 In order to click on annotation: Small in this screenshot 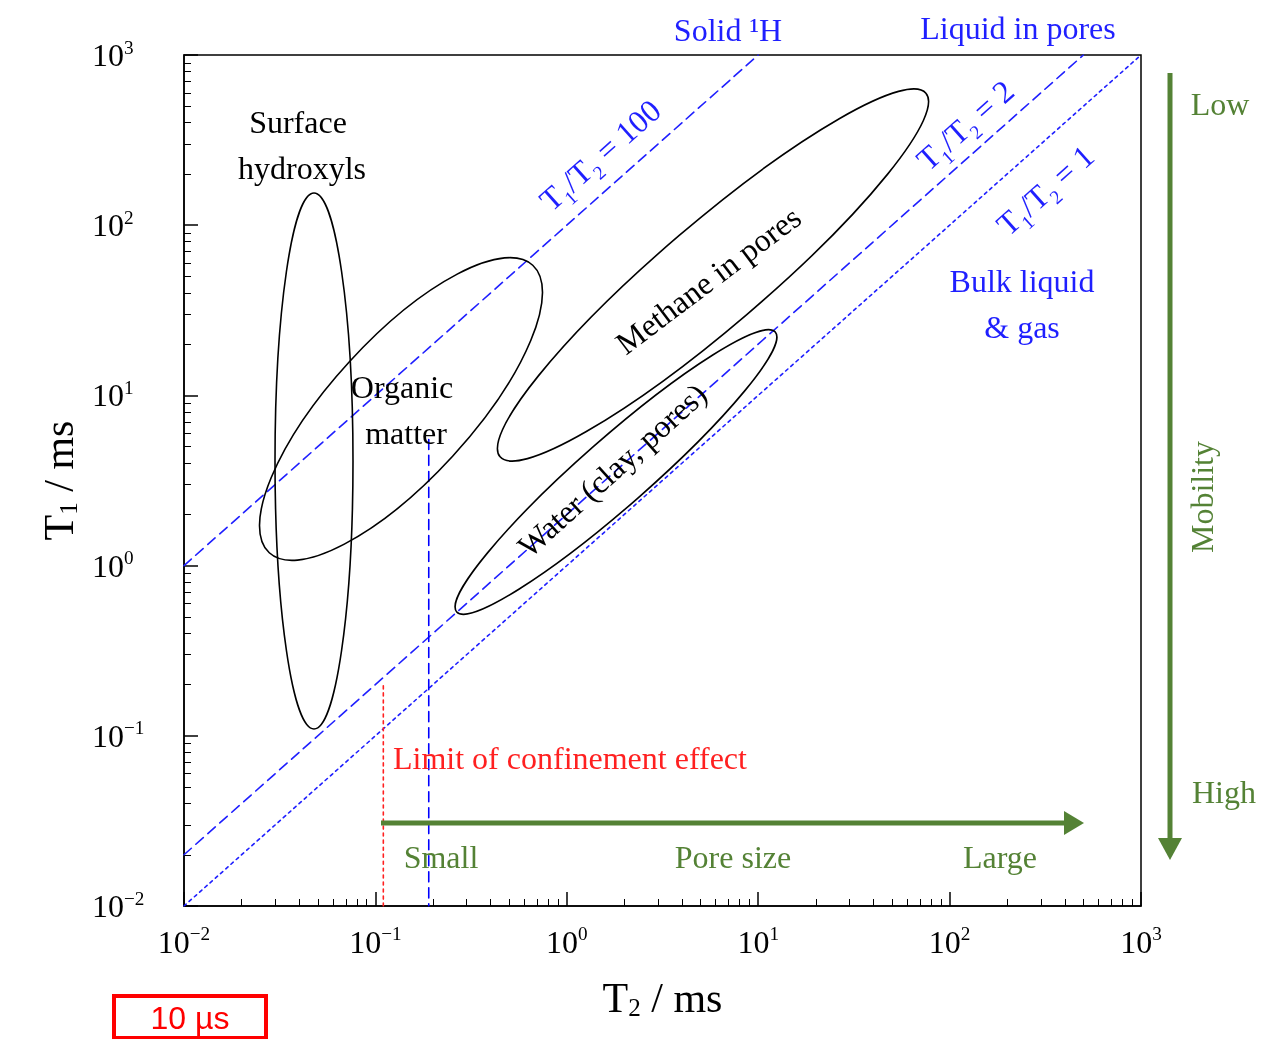, I will do `click(441, 857)`.